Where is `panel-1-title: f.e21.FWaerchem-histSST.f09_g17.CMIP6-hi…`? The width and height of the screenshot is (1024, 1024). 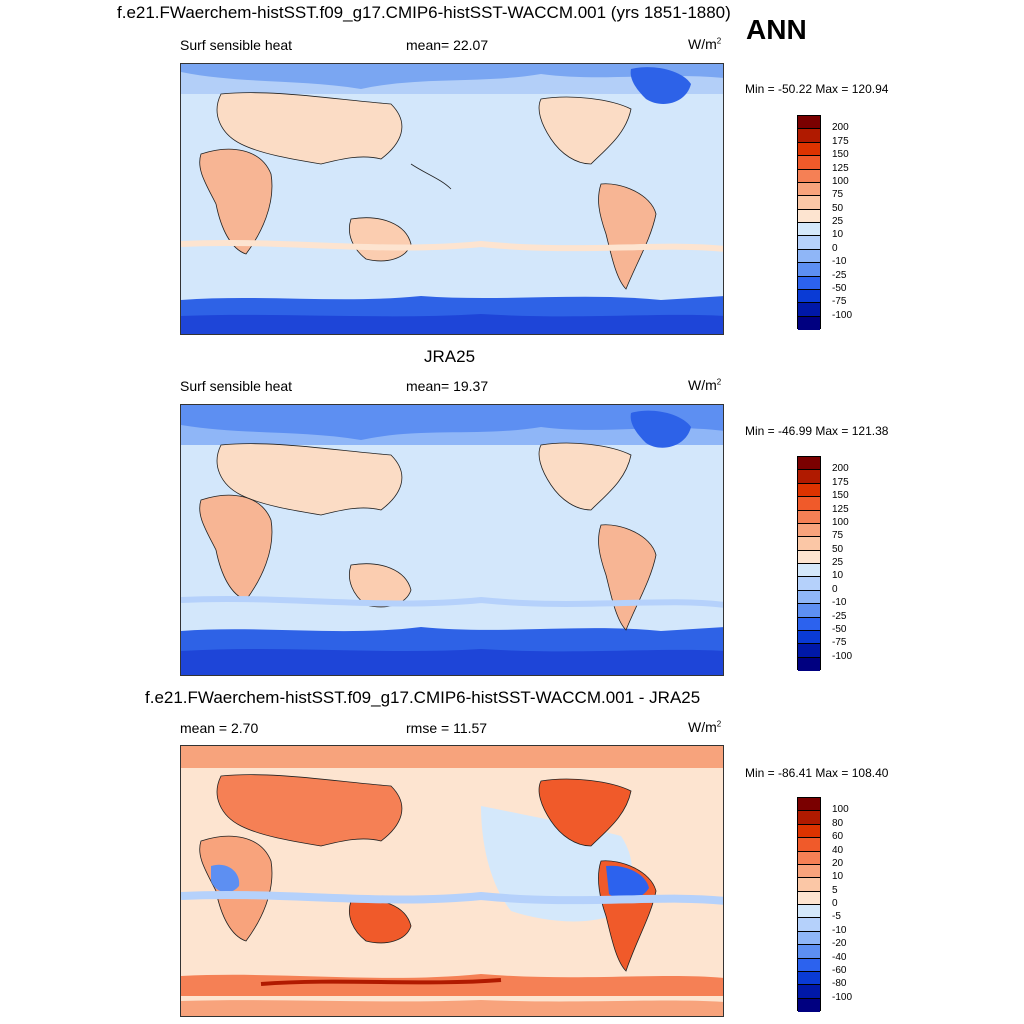 panel-1-title: f.e21.FWaerchem-histSST.f09_g17.CMIP6-hi… is located at coordinates (424, 12).